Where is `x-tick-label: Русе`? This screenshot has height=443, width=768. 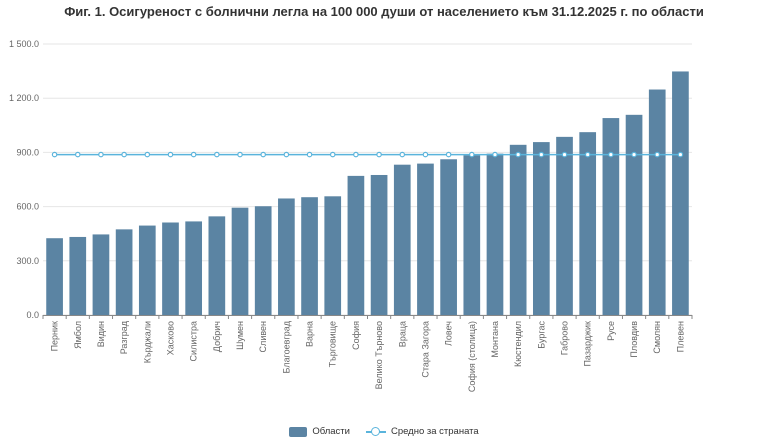
x-tick-label: Русе is located at coordinates (611, 331).